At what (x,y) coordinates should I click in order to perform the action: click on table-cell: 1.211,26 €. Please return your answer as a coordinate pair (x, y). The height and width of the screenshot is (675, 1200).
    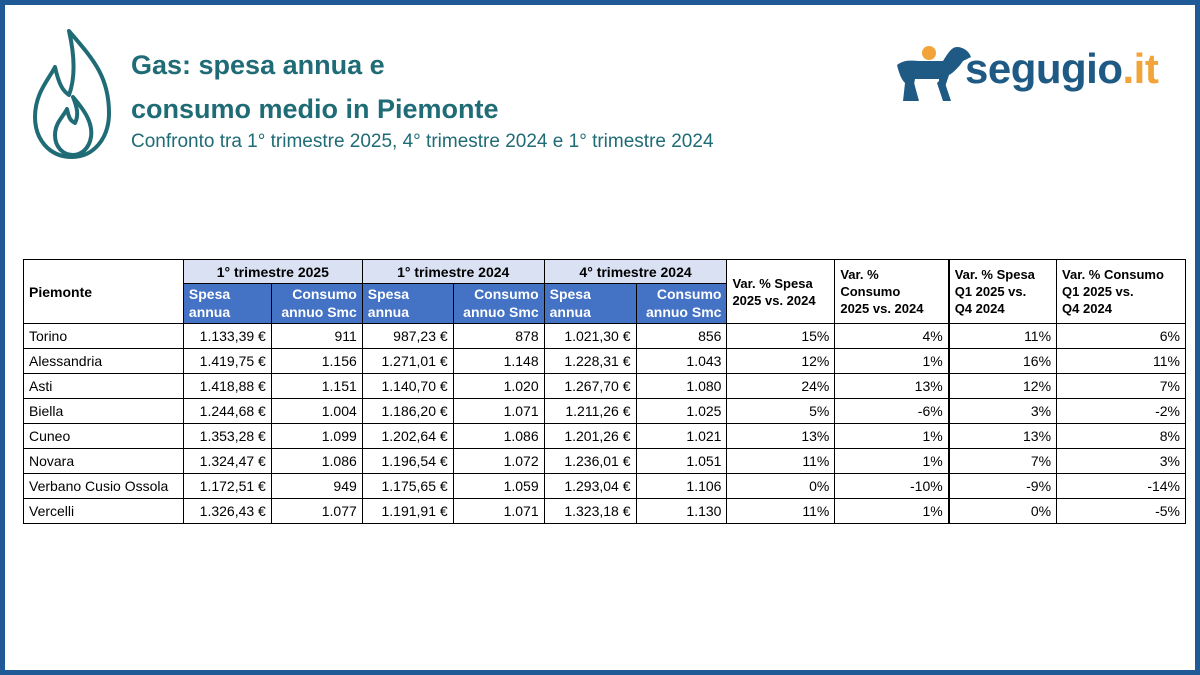
    Looking at the image, I should click on (590, 411).